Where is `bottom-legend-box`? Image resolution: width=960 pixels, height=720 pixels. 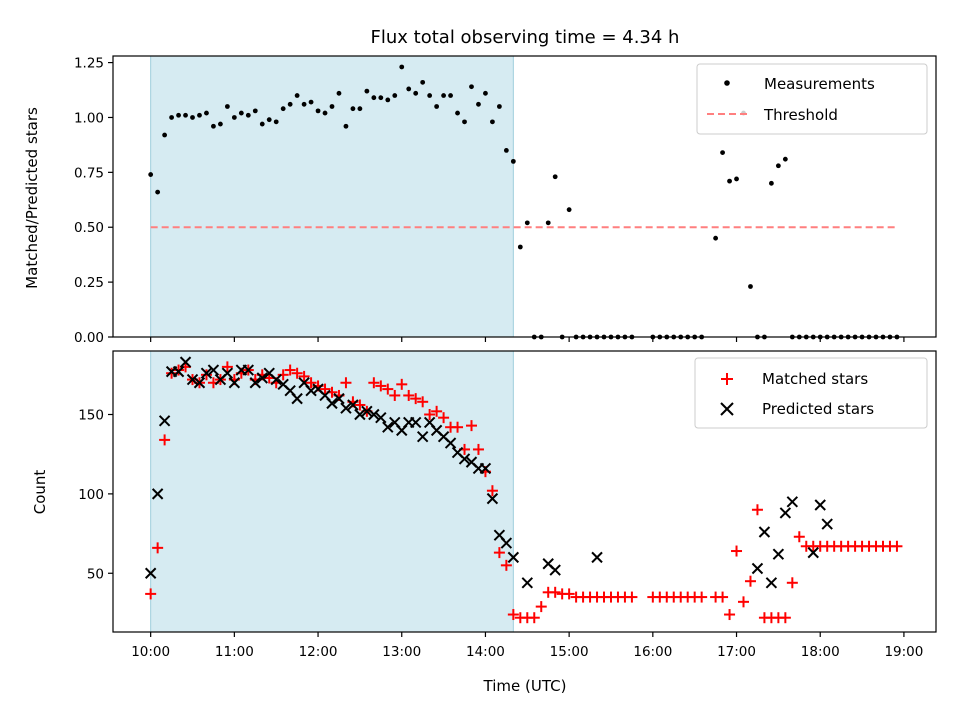 bottom-legend-box is located at coordinates (811, 393).